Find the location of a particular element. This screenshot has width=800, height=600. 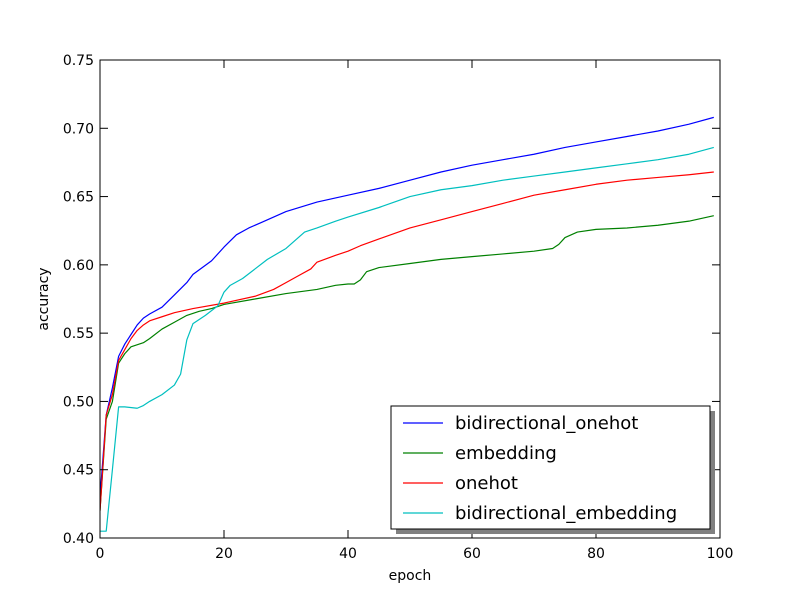

y-tick-label: 0.70 is located at coordinates (78, 129).